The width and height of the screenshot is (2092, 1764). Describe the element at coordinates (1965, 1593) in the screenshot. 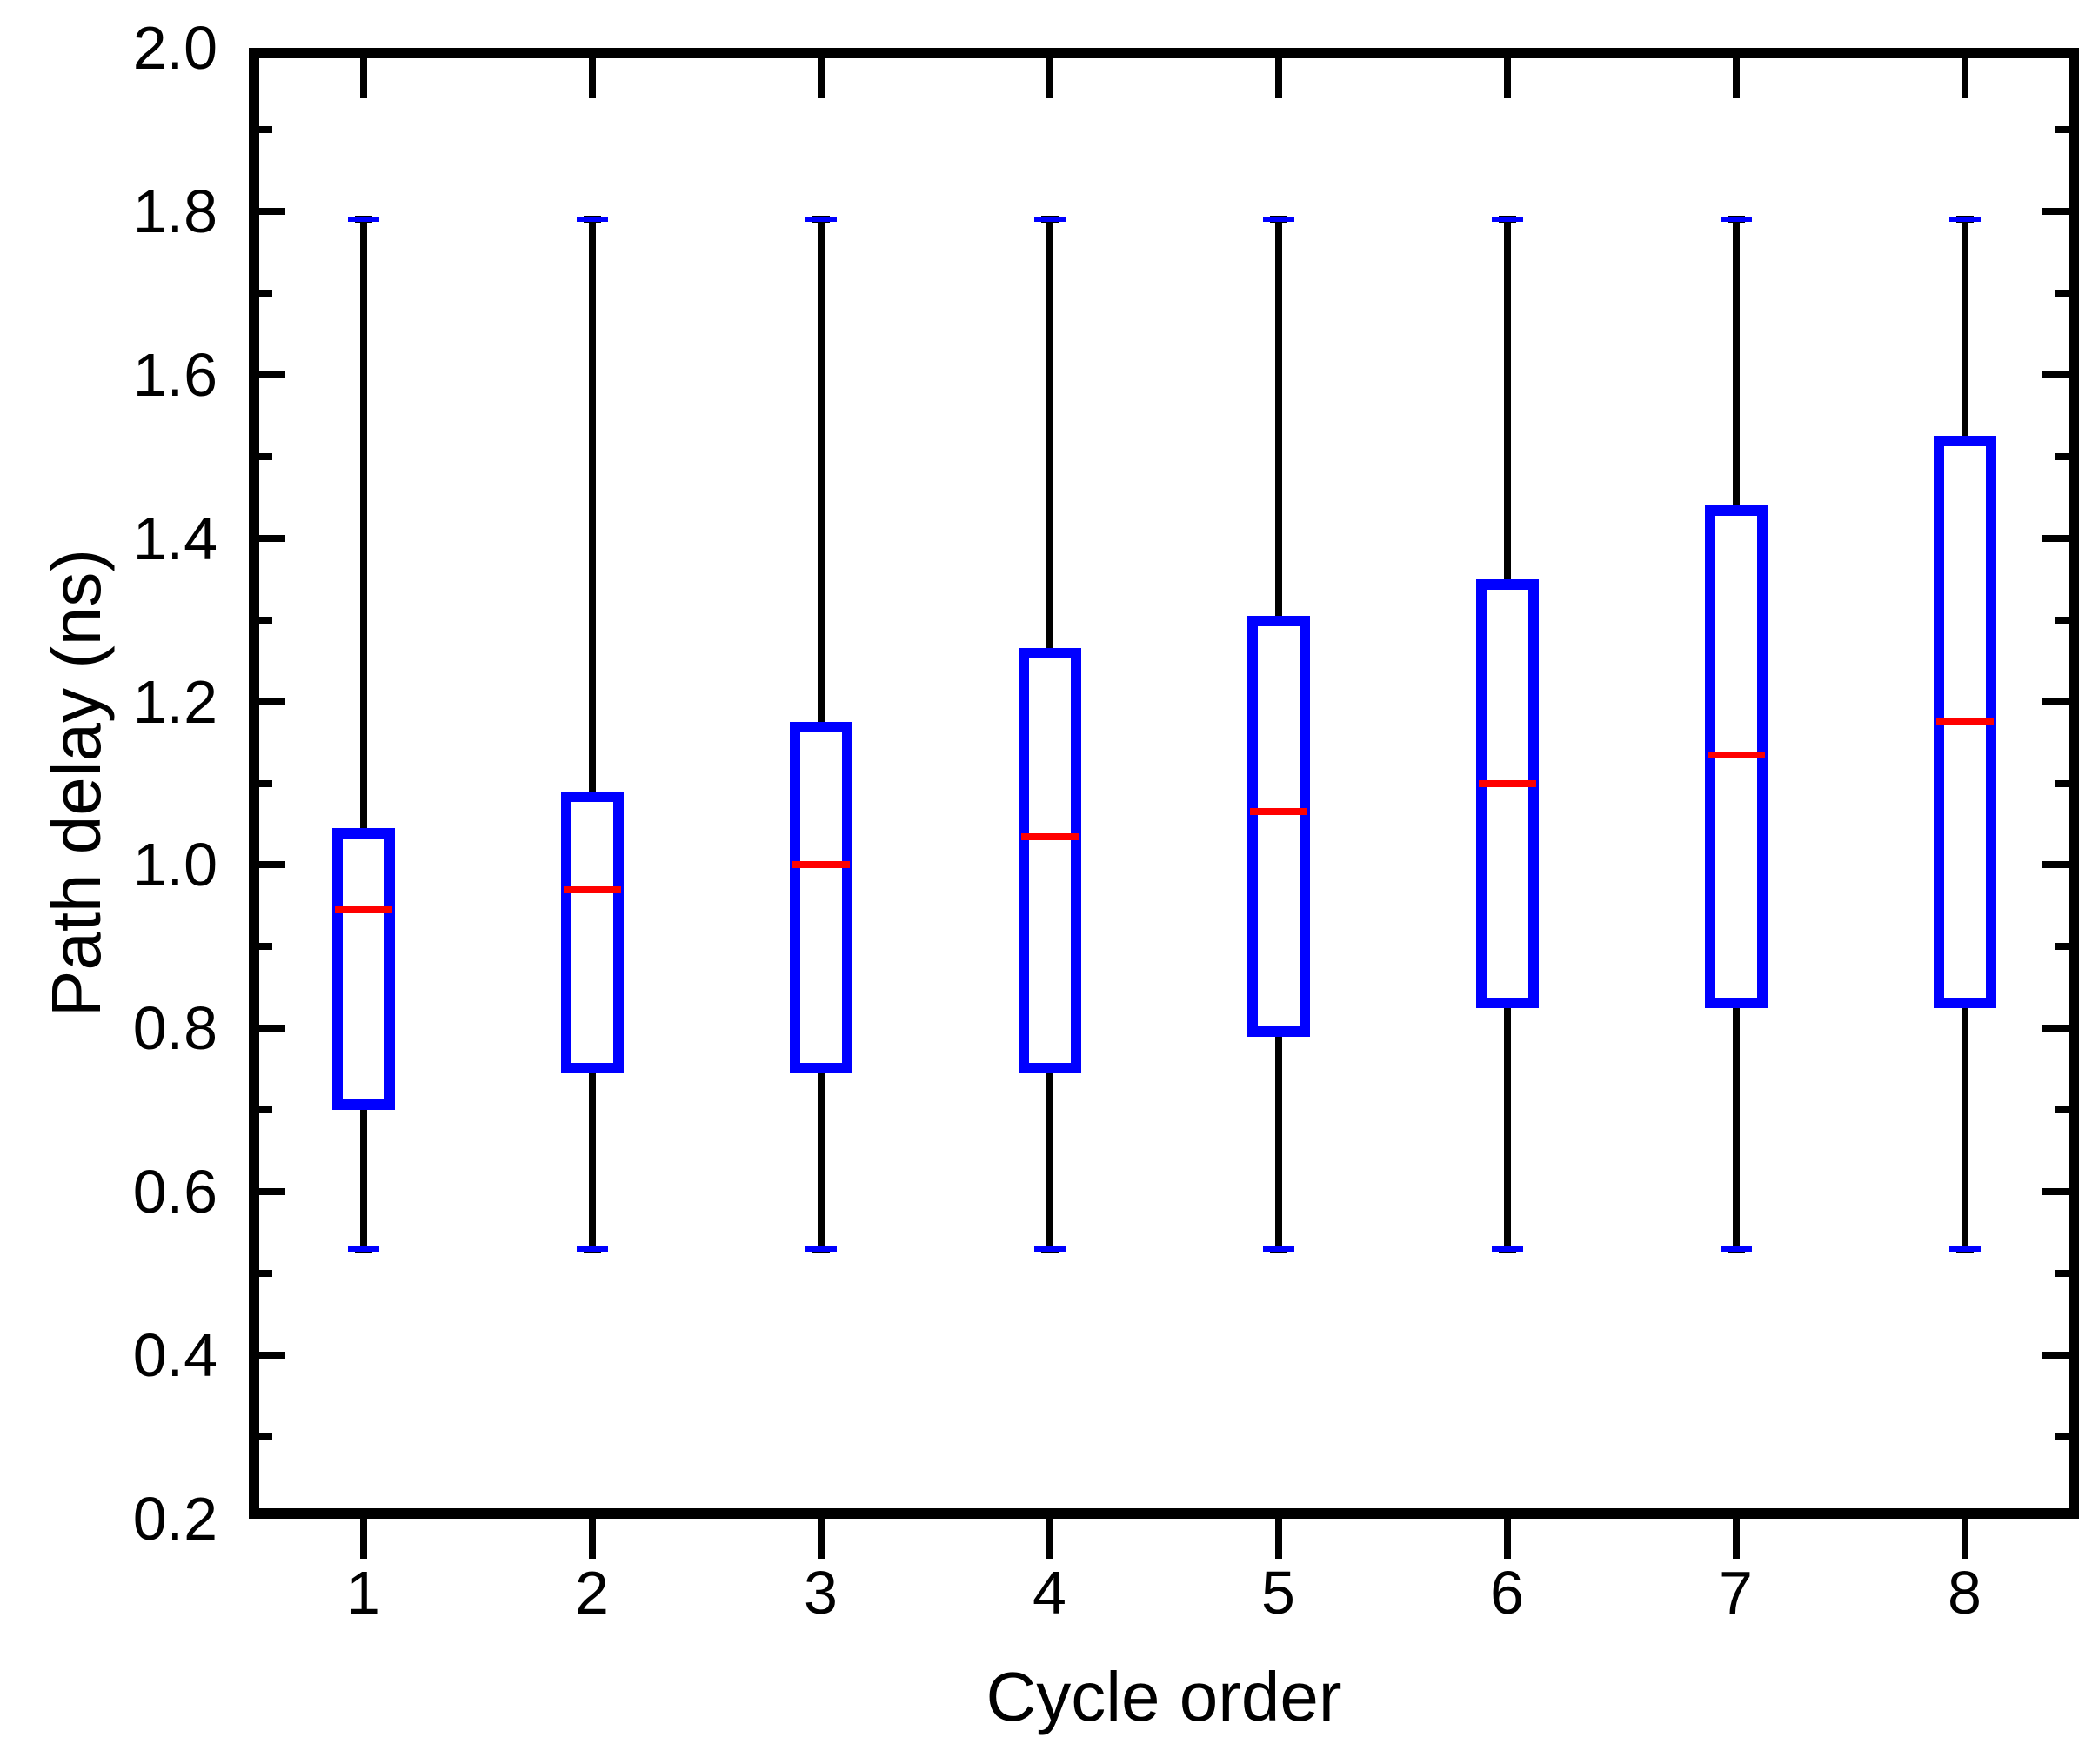

I see `x-axis-tick-label: 8` at that location.